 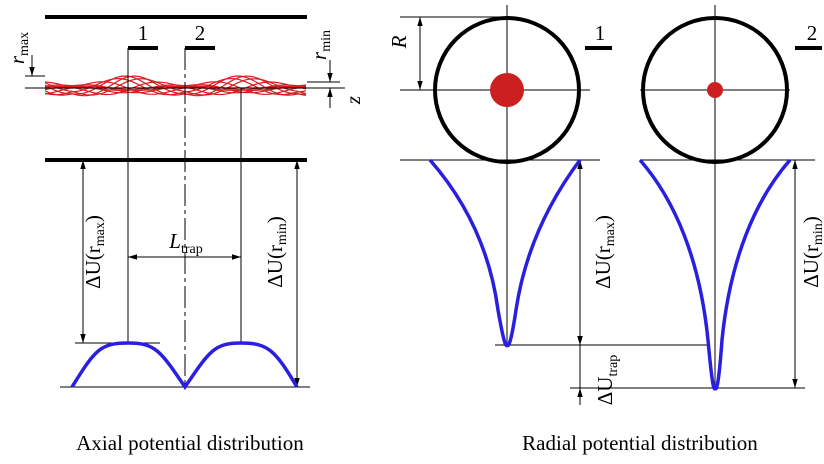 I want to click on l-trap-label: Ltrap, so click(x=185, y=243).